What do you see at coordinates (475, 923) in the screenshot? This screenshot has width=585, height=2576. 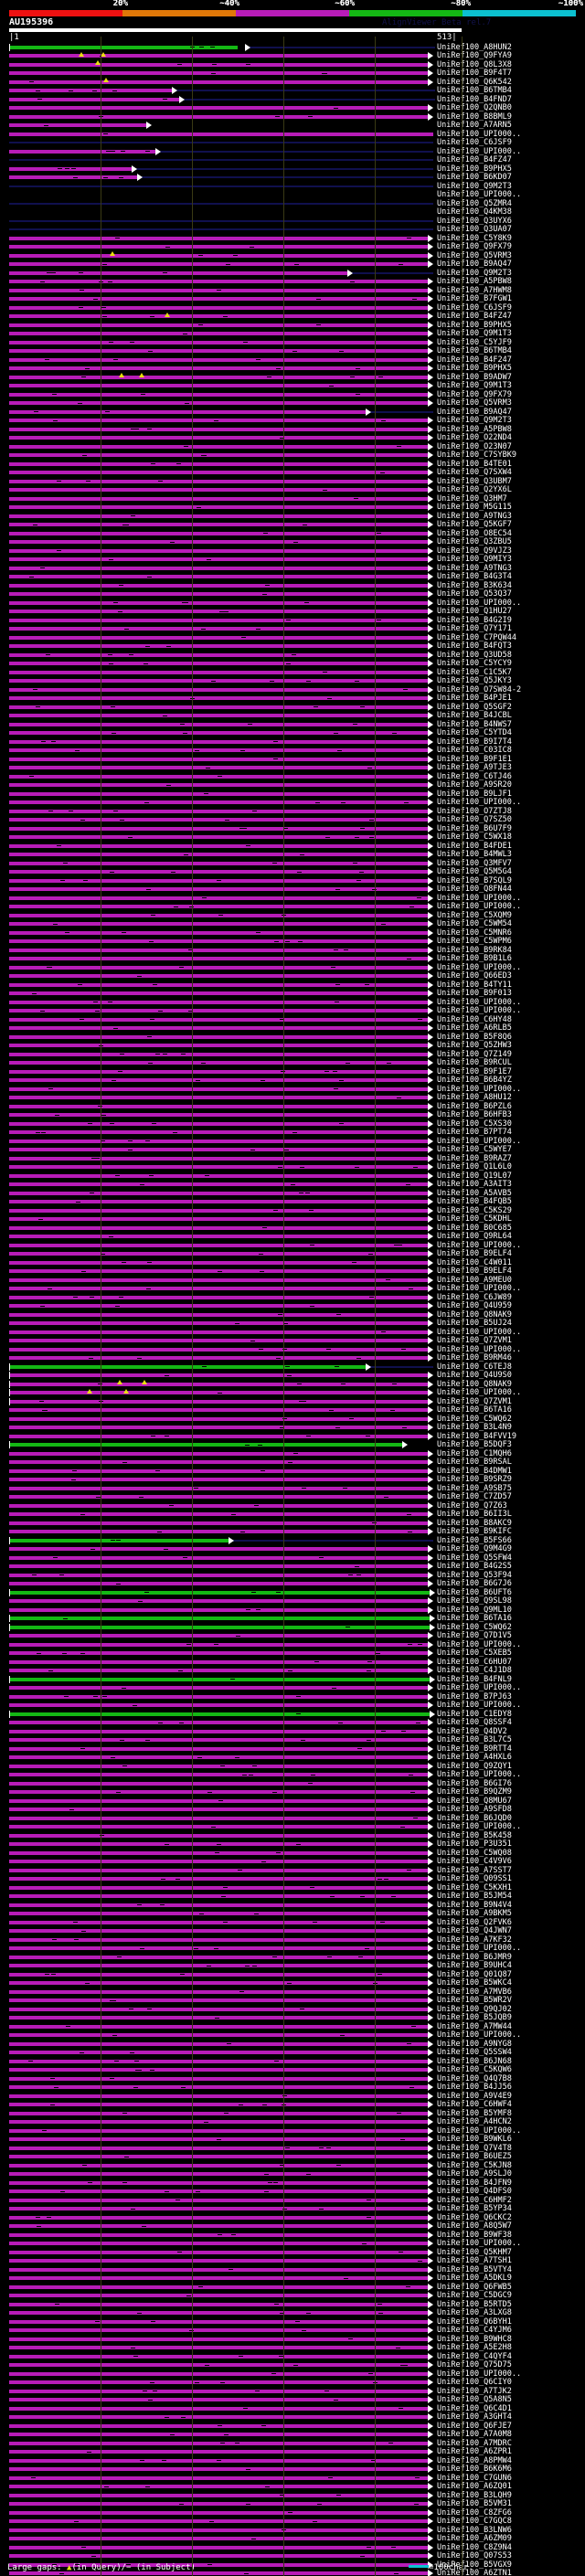 I see `hit-label: UniRef100_C5WM54` at bounding box center [475, 923].